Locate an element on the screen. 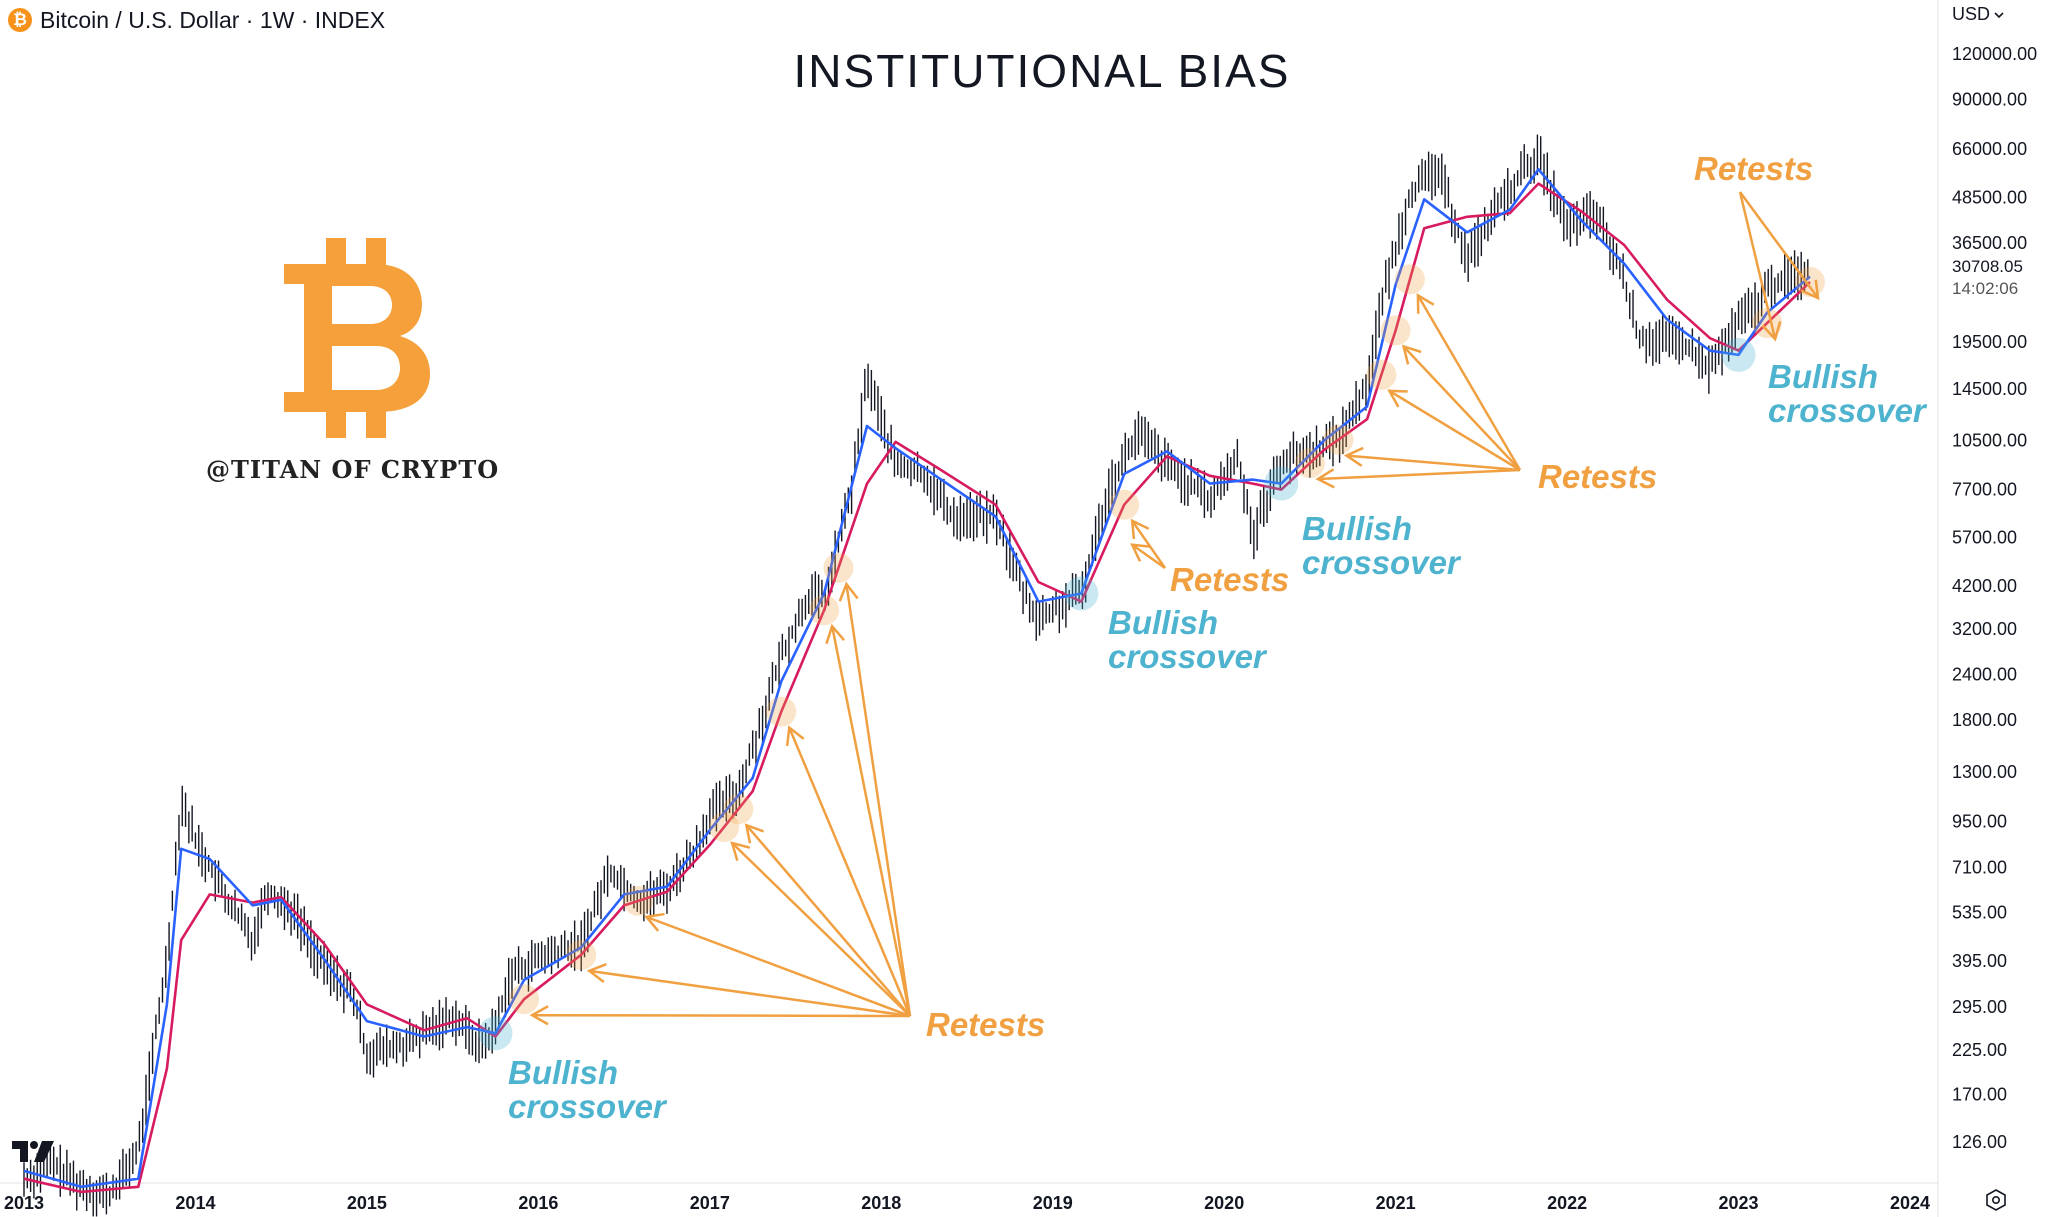 This screenshot has width=2048, height=1217. y-tick-label: 295.00 is located at coordinates (1979, 1007).